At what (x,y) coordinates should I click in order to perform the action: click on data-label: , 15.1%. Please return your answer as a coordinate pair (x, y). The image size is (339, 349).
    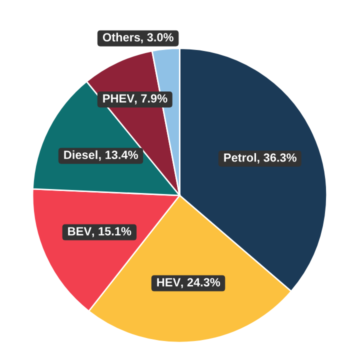
    Looking at the image, I should click on (112, 232).